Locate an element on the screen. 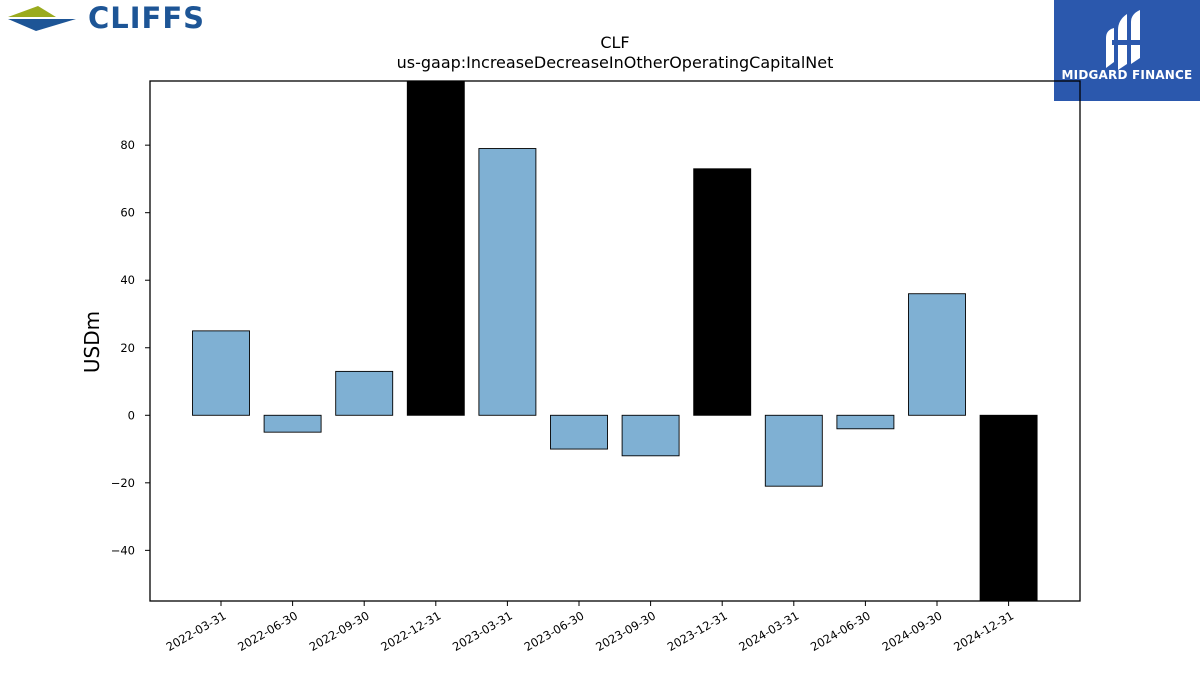 Image resolution: width=1200 pixels, height=675 pixels. midgard-emblem-icon is located at coordinates (1124, 40).